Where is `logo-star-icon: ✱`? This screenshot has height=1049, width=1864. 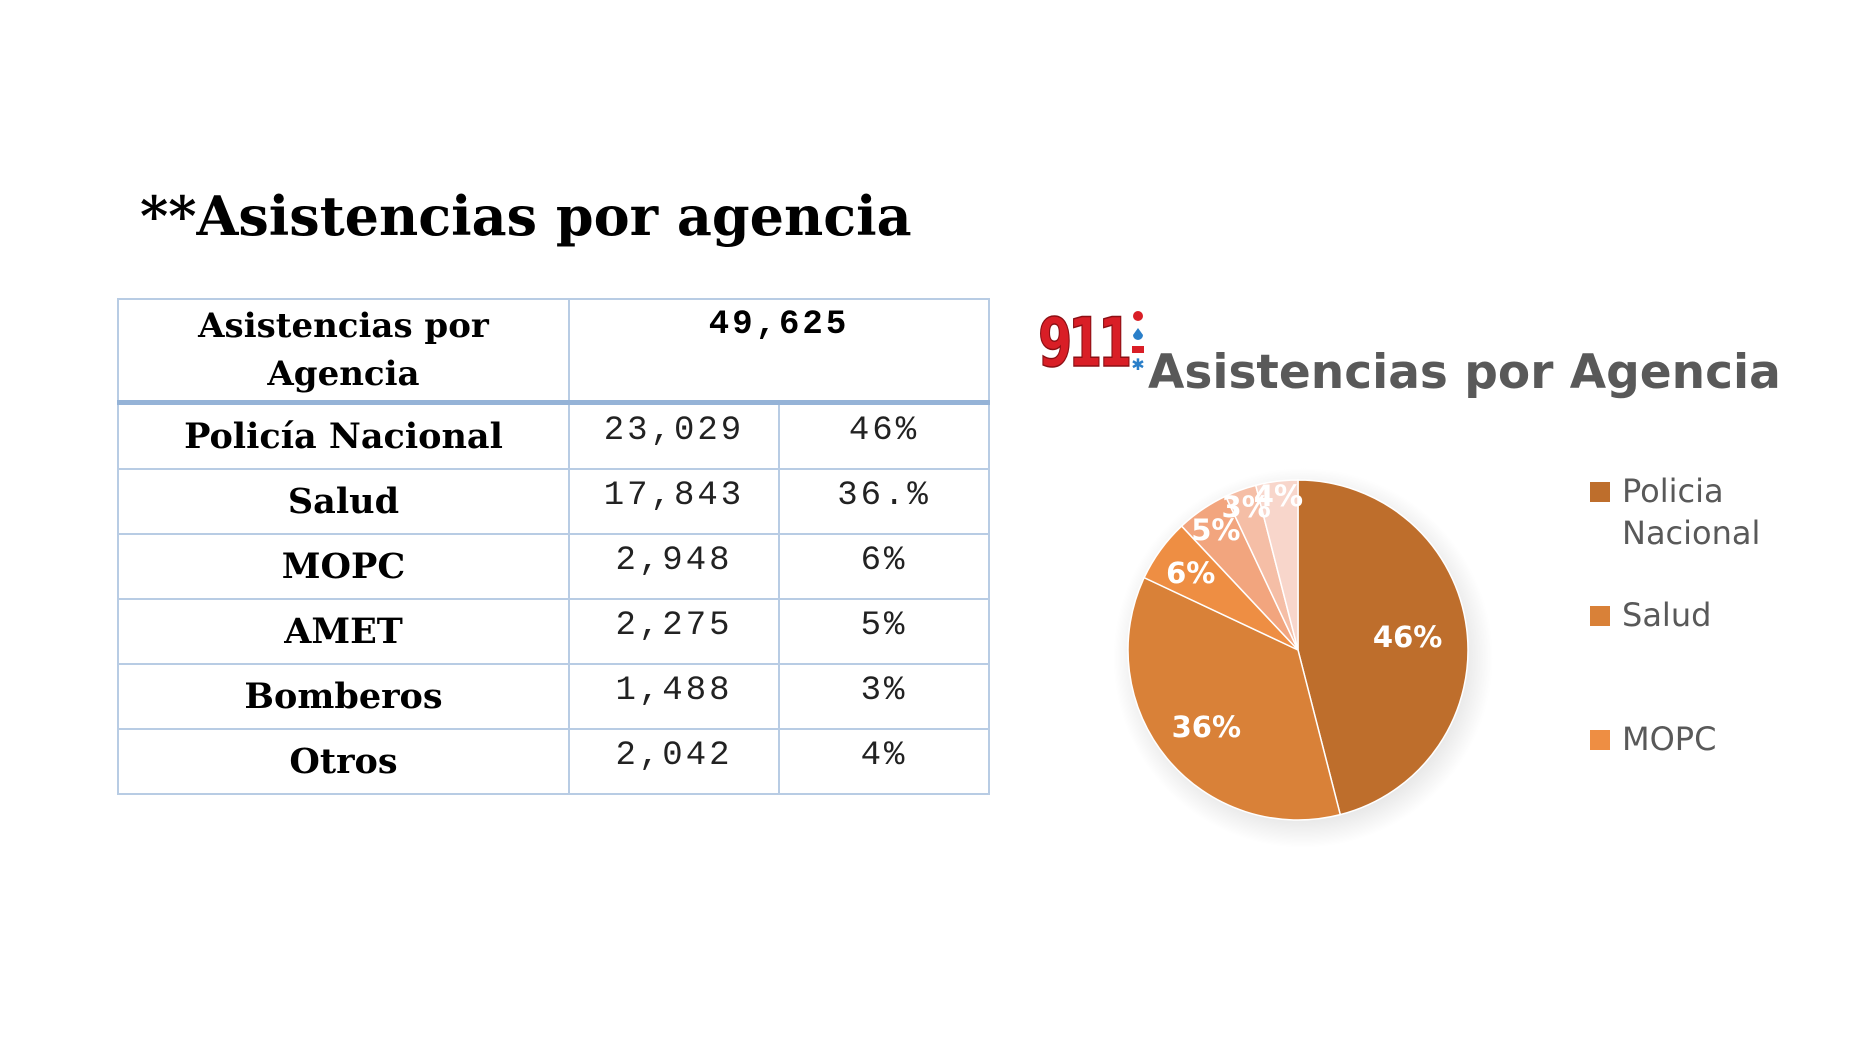
logo-star-icon: ✱ is located at coordinates (1137, 363).